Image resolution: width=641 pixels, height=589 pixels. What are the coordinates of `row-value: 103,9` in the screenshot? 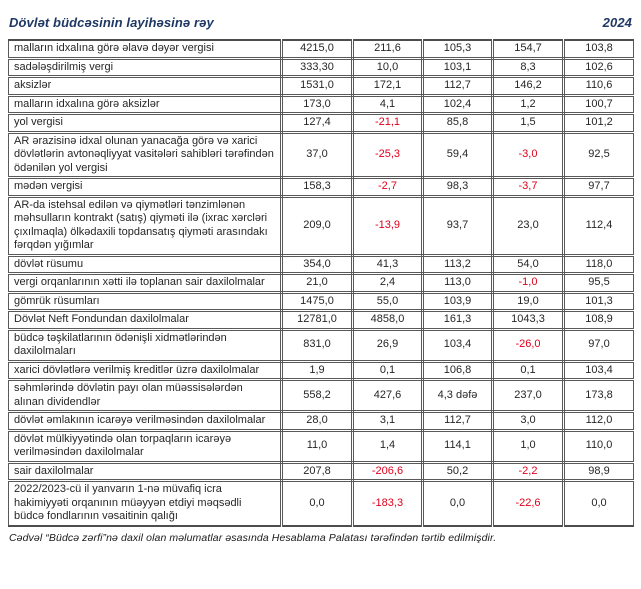 It's located at (457, 301).